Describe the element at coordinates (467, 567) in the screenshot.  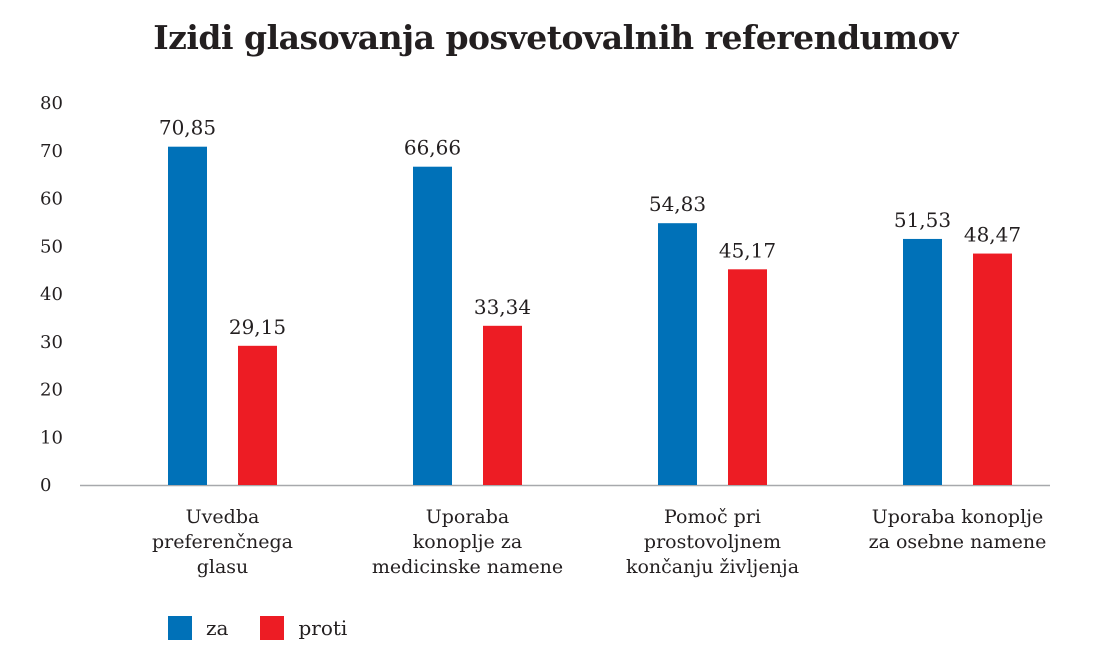
I see `x-category-label-line: medicinske namene` at that location.